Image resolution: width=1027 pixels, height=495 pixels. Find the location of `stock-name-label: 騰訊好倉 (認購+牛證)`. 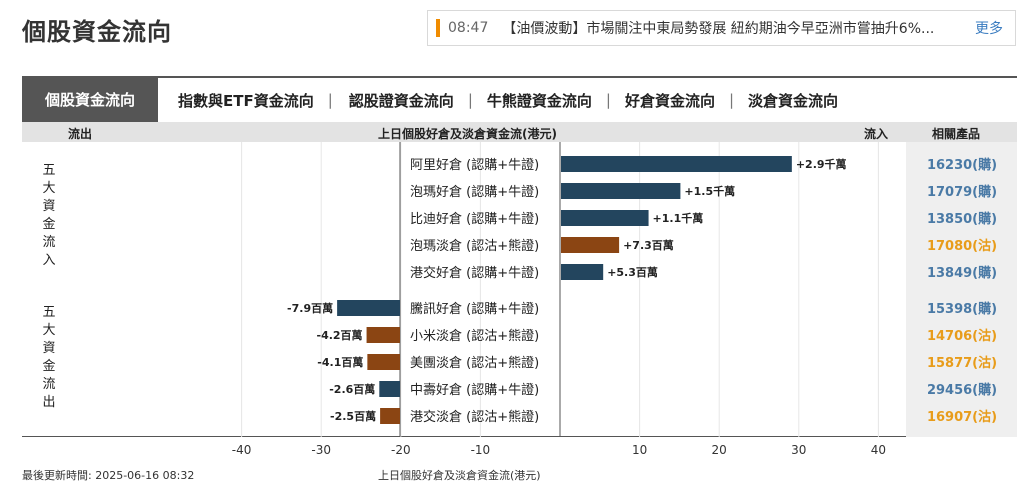

stock-name-label: 騰訊好倉 (認購+牛證) is located at coordinates (474, 309).